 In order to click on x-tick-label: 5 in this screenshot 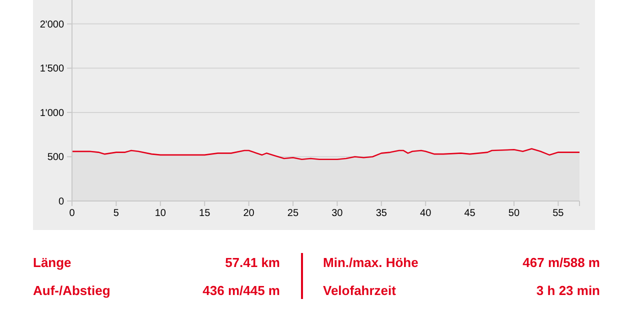, I will do `click(116, 213)`.